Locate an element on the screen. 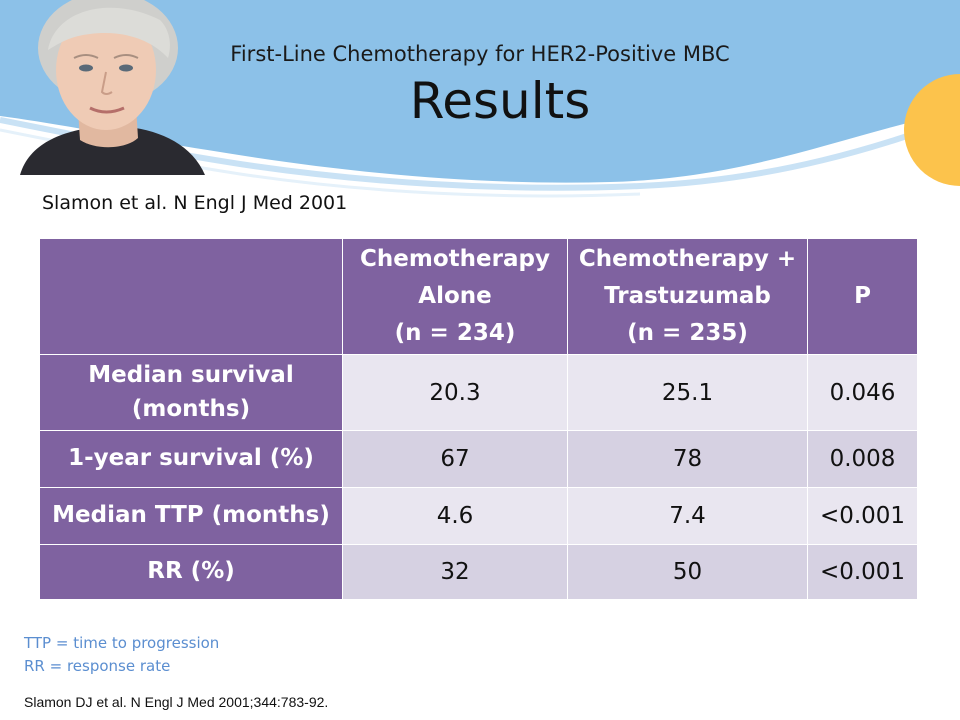  row-label-line: (months) is located at coordinates (191, 408).